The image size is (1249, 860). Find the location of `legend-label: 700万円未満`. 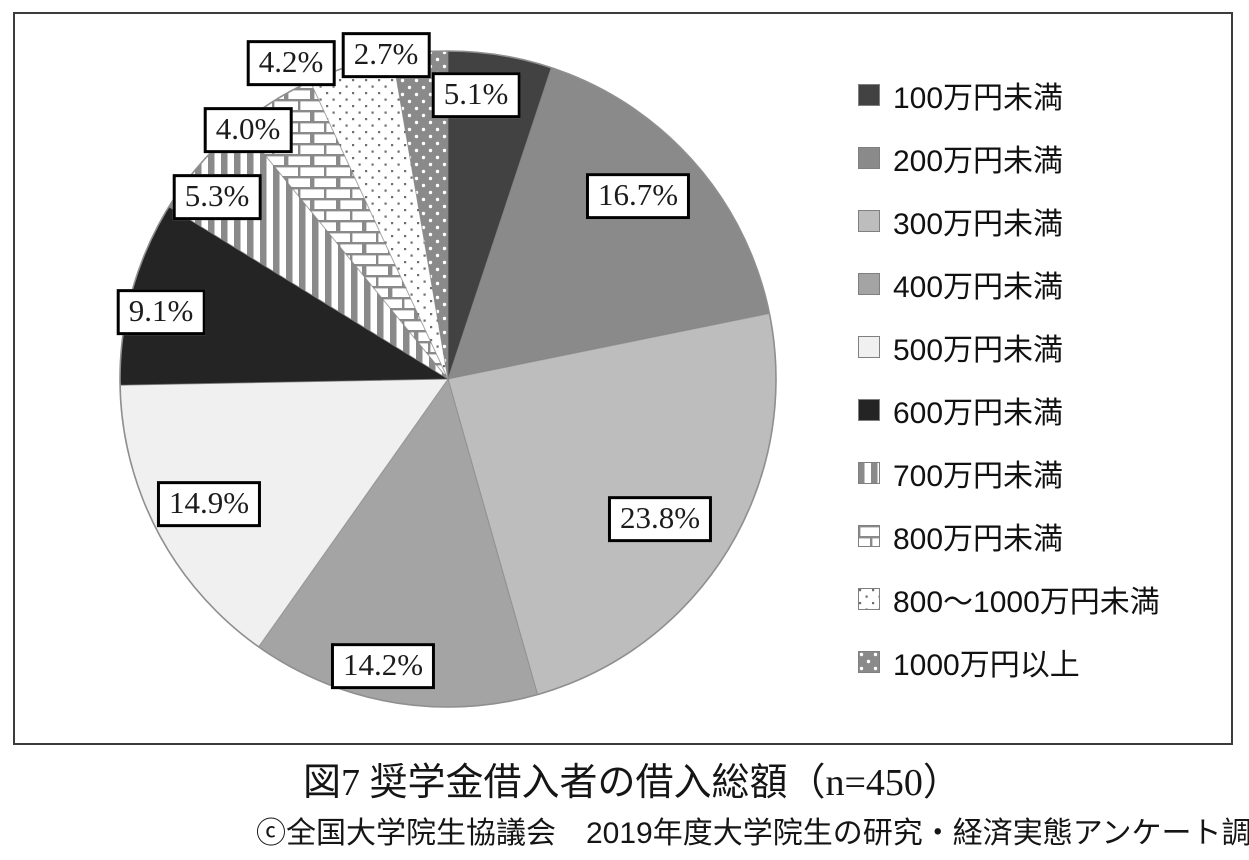

legend-label: 700万円未満 is located at coordinates (978, 476).